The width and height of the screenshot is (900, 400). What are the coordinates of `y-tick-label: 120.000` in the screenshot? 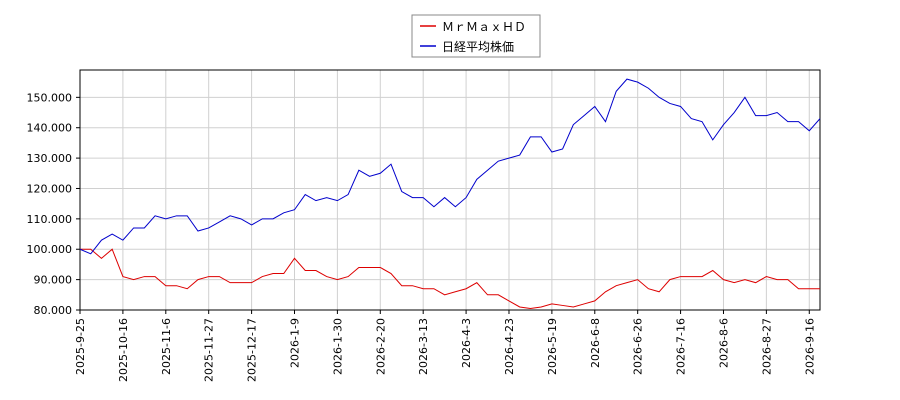 It's located at (50, 188).